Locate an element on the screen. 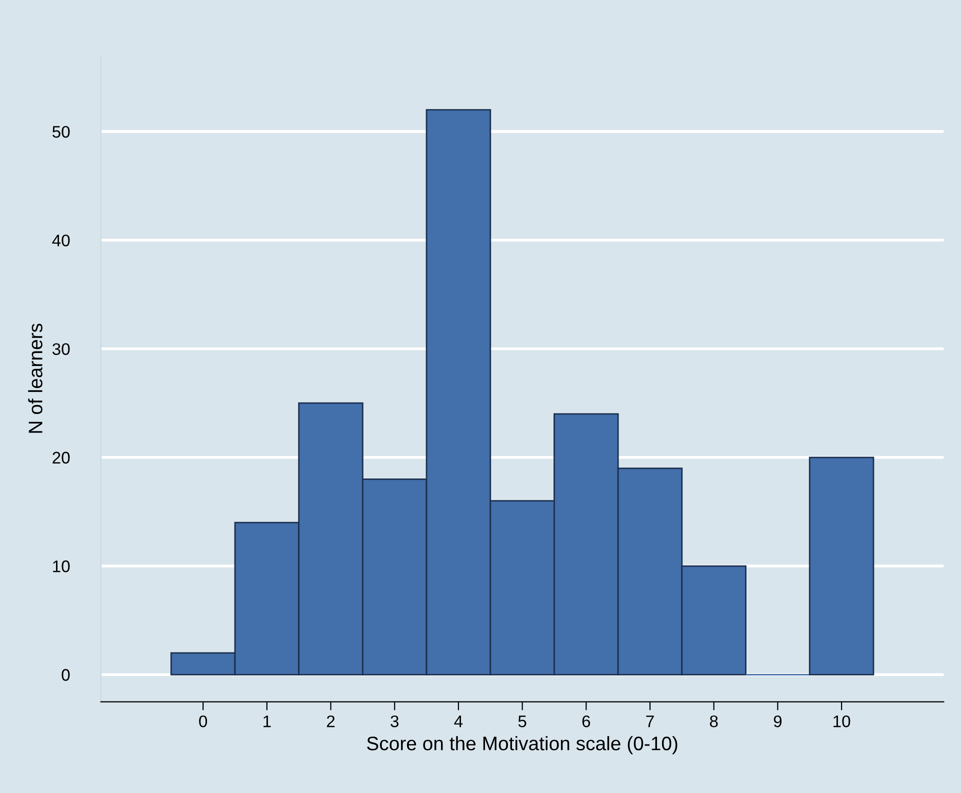  y-axis-title: N of learners is located at coordinates (35, 378).